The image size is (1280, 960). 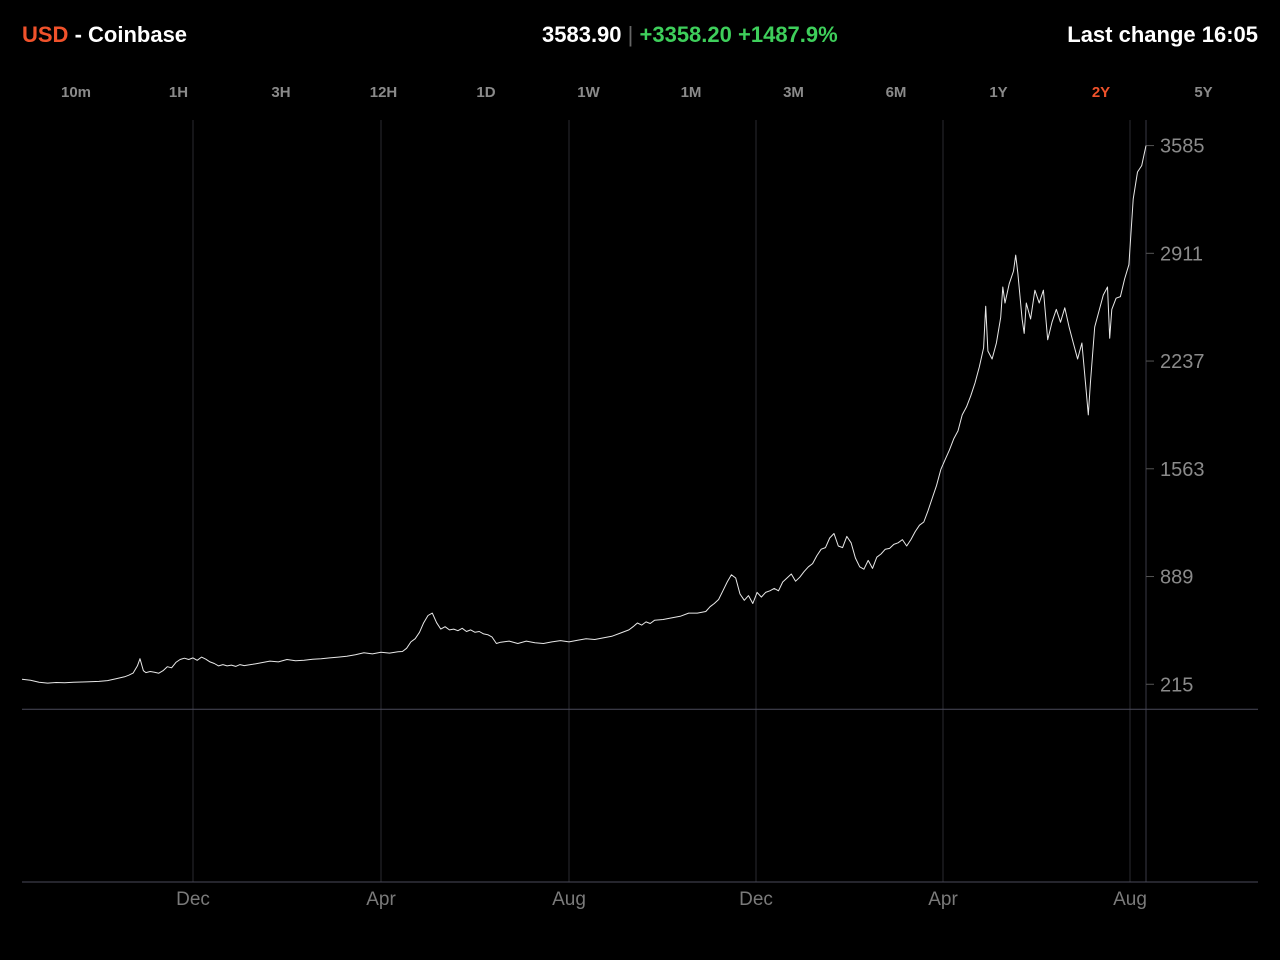 I want to click on exchange-label: - Coinbase, so click(x=131, y=34).